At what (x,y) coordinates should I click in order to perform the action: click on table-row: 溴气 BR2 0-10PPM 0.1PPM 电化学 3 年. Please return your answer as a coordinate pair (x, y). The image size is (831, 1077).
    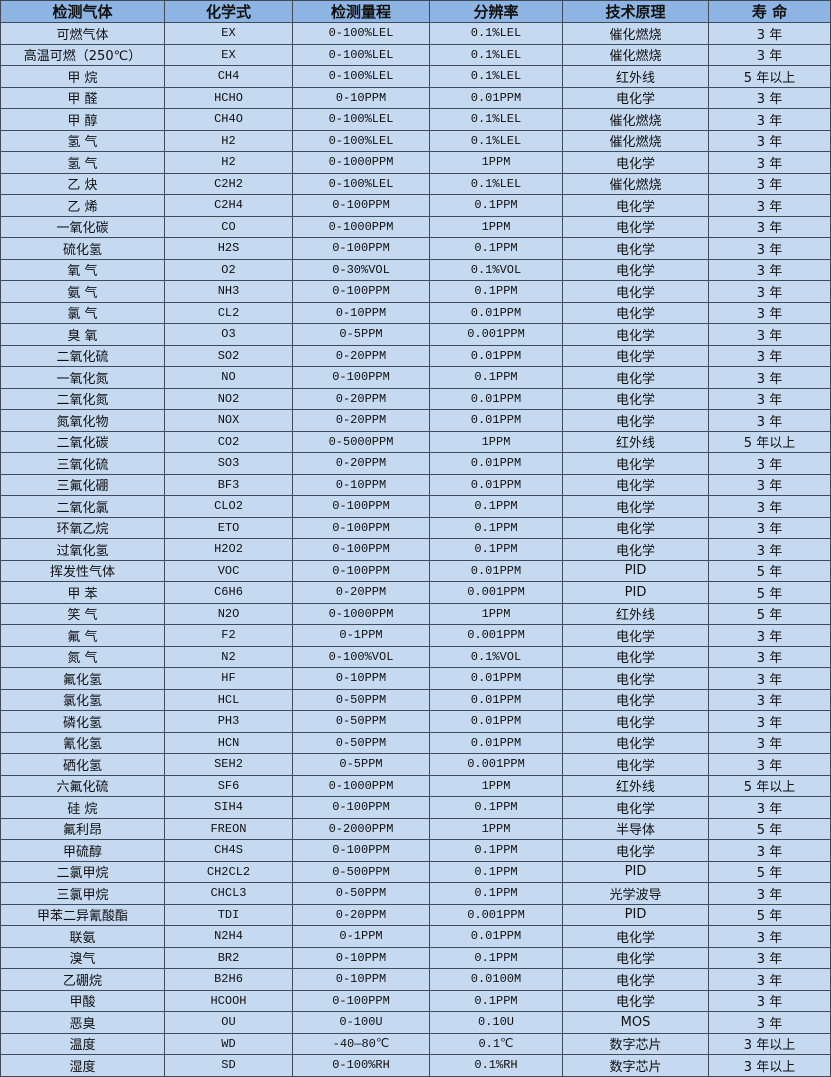
    Looking at the image, I should click on (415, 957).